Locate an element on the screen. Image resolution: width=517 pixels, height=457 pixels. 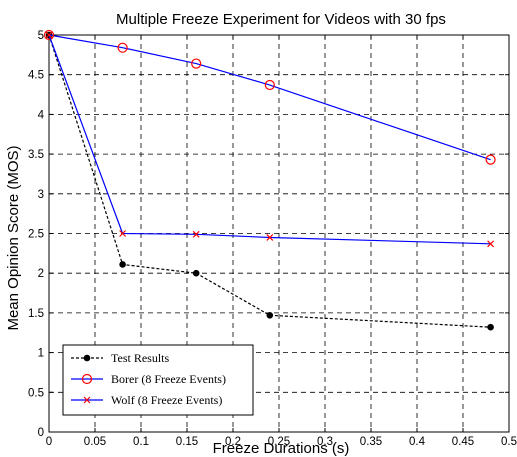
y-tick-label: 0.5 is located at coordinates (36, 393).